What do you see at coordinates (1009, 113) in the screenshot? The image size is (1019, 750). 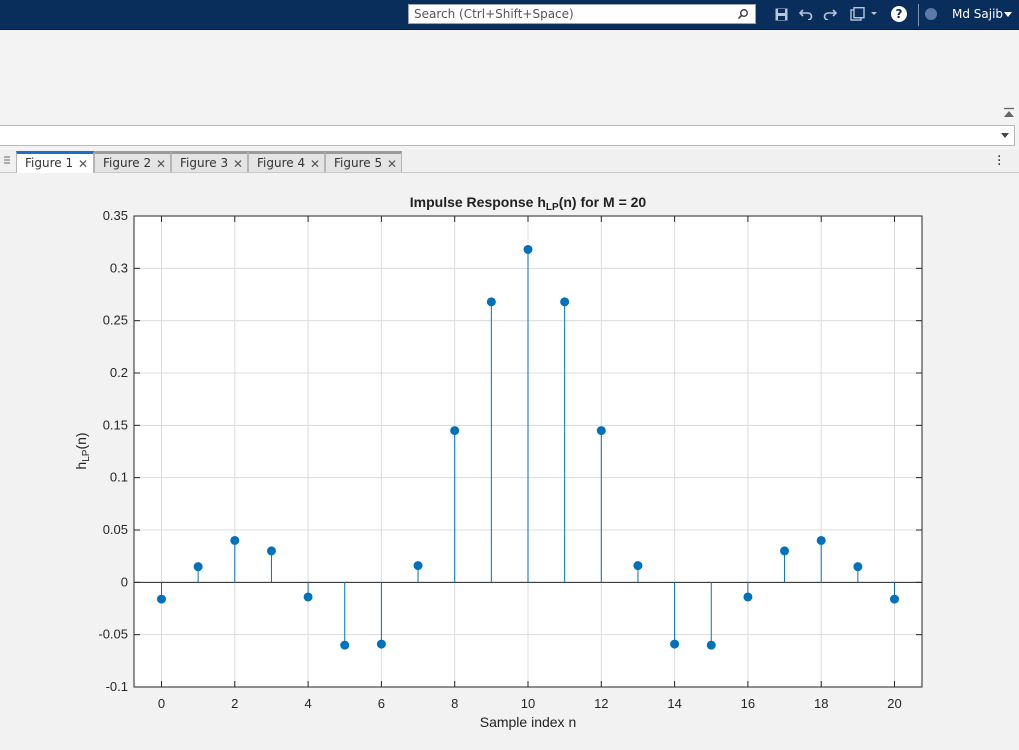 I see `collapse-toolstrip-icon` at bounding box center [1009, 113].